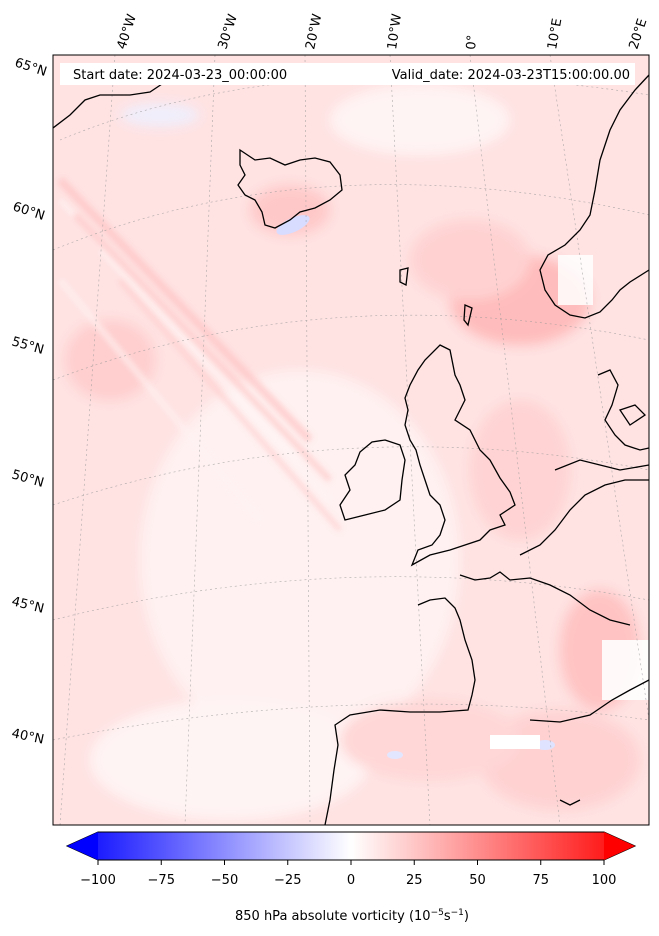  What do you see at coordinates (29, 212) in the screenshot?
I see `lat-label-60n: 60°N` at bounding box center [29, 212].